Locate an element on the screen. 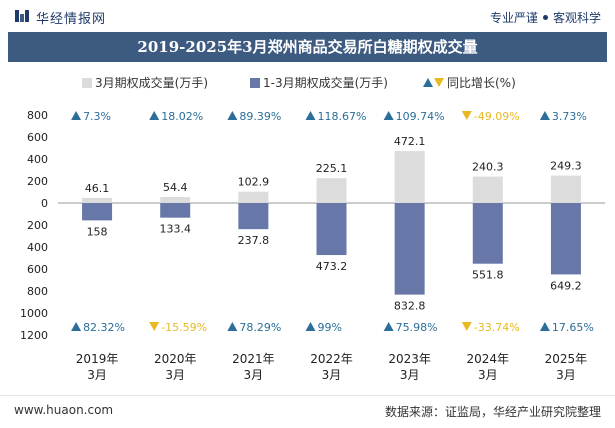  data-label-march: 240.3 is located at coordinates (488, 167).